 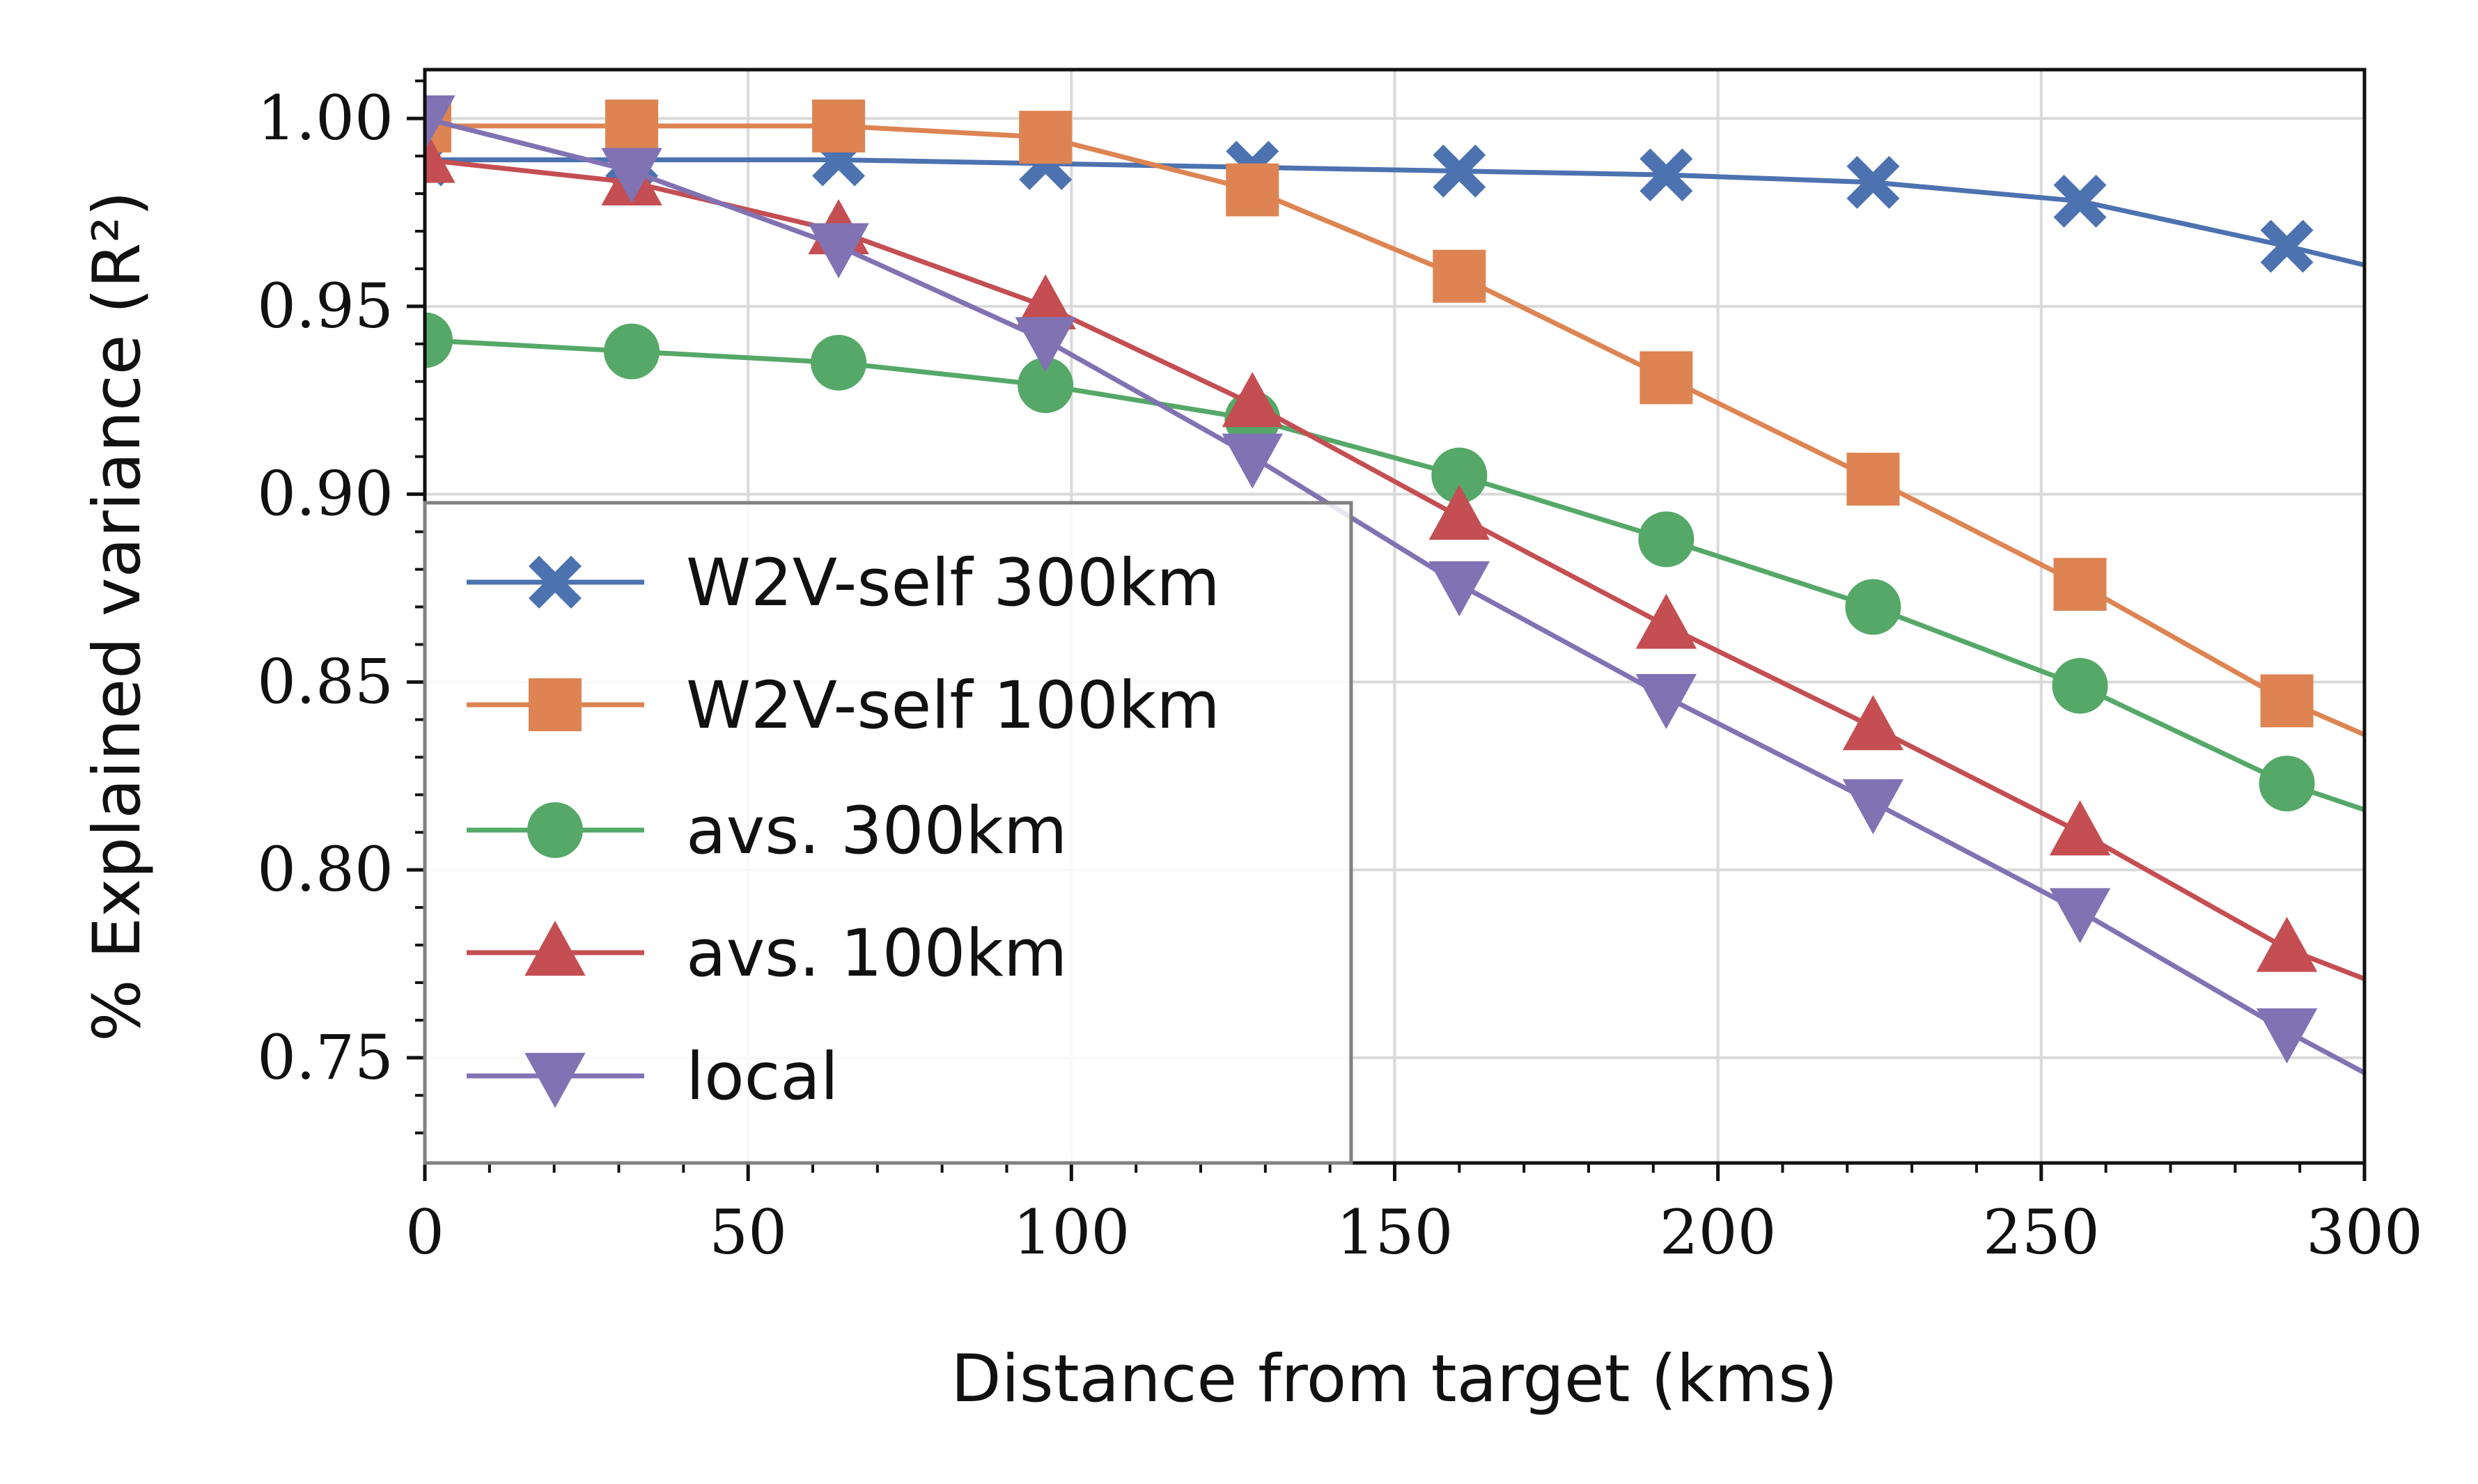 What do you see at coordinates (325, 681) in the screenshot?
I see `y-tick-label: 0.85` at bounding box center [325, 681].